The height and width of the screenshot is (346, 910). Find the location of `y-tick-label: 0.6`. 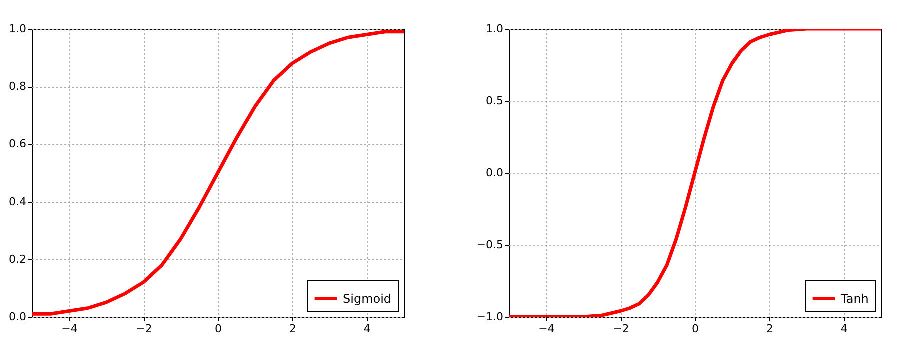

y-tick-label: 0.6 is located at coordinates (17, 144).